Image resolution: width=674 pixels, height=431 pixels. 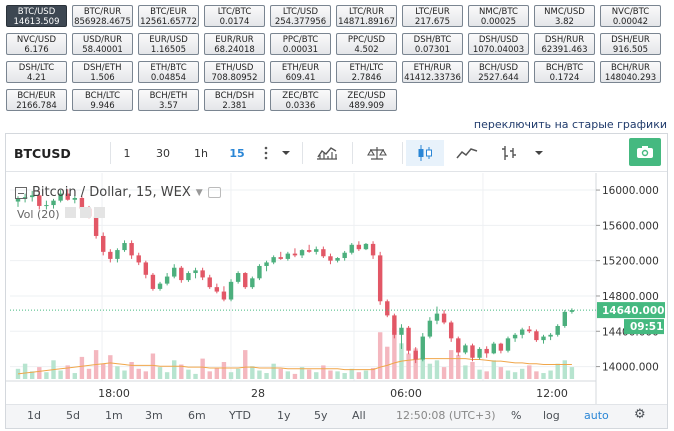 I want to click on ticker-bch-eur: BCH/EUR 2166.784, so click(x=36, y=100).